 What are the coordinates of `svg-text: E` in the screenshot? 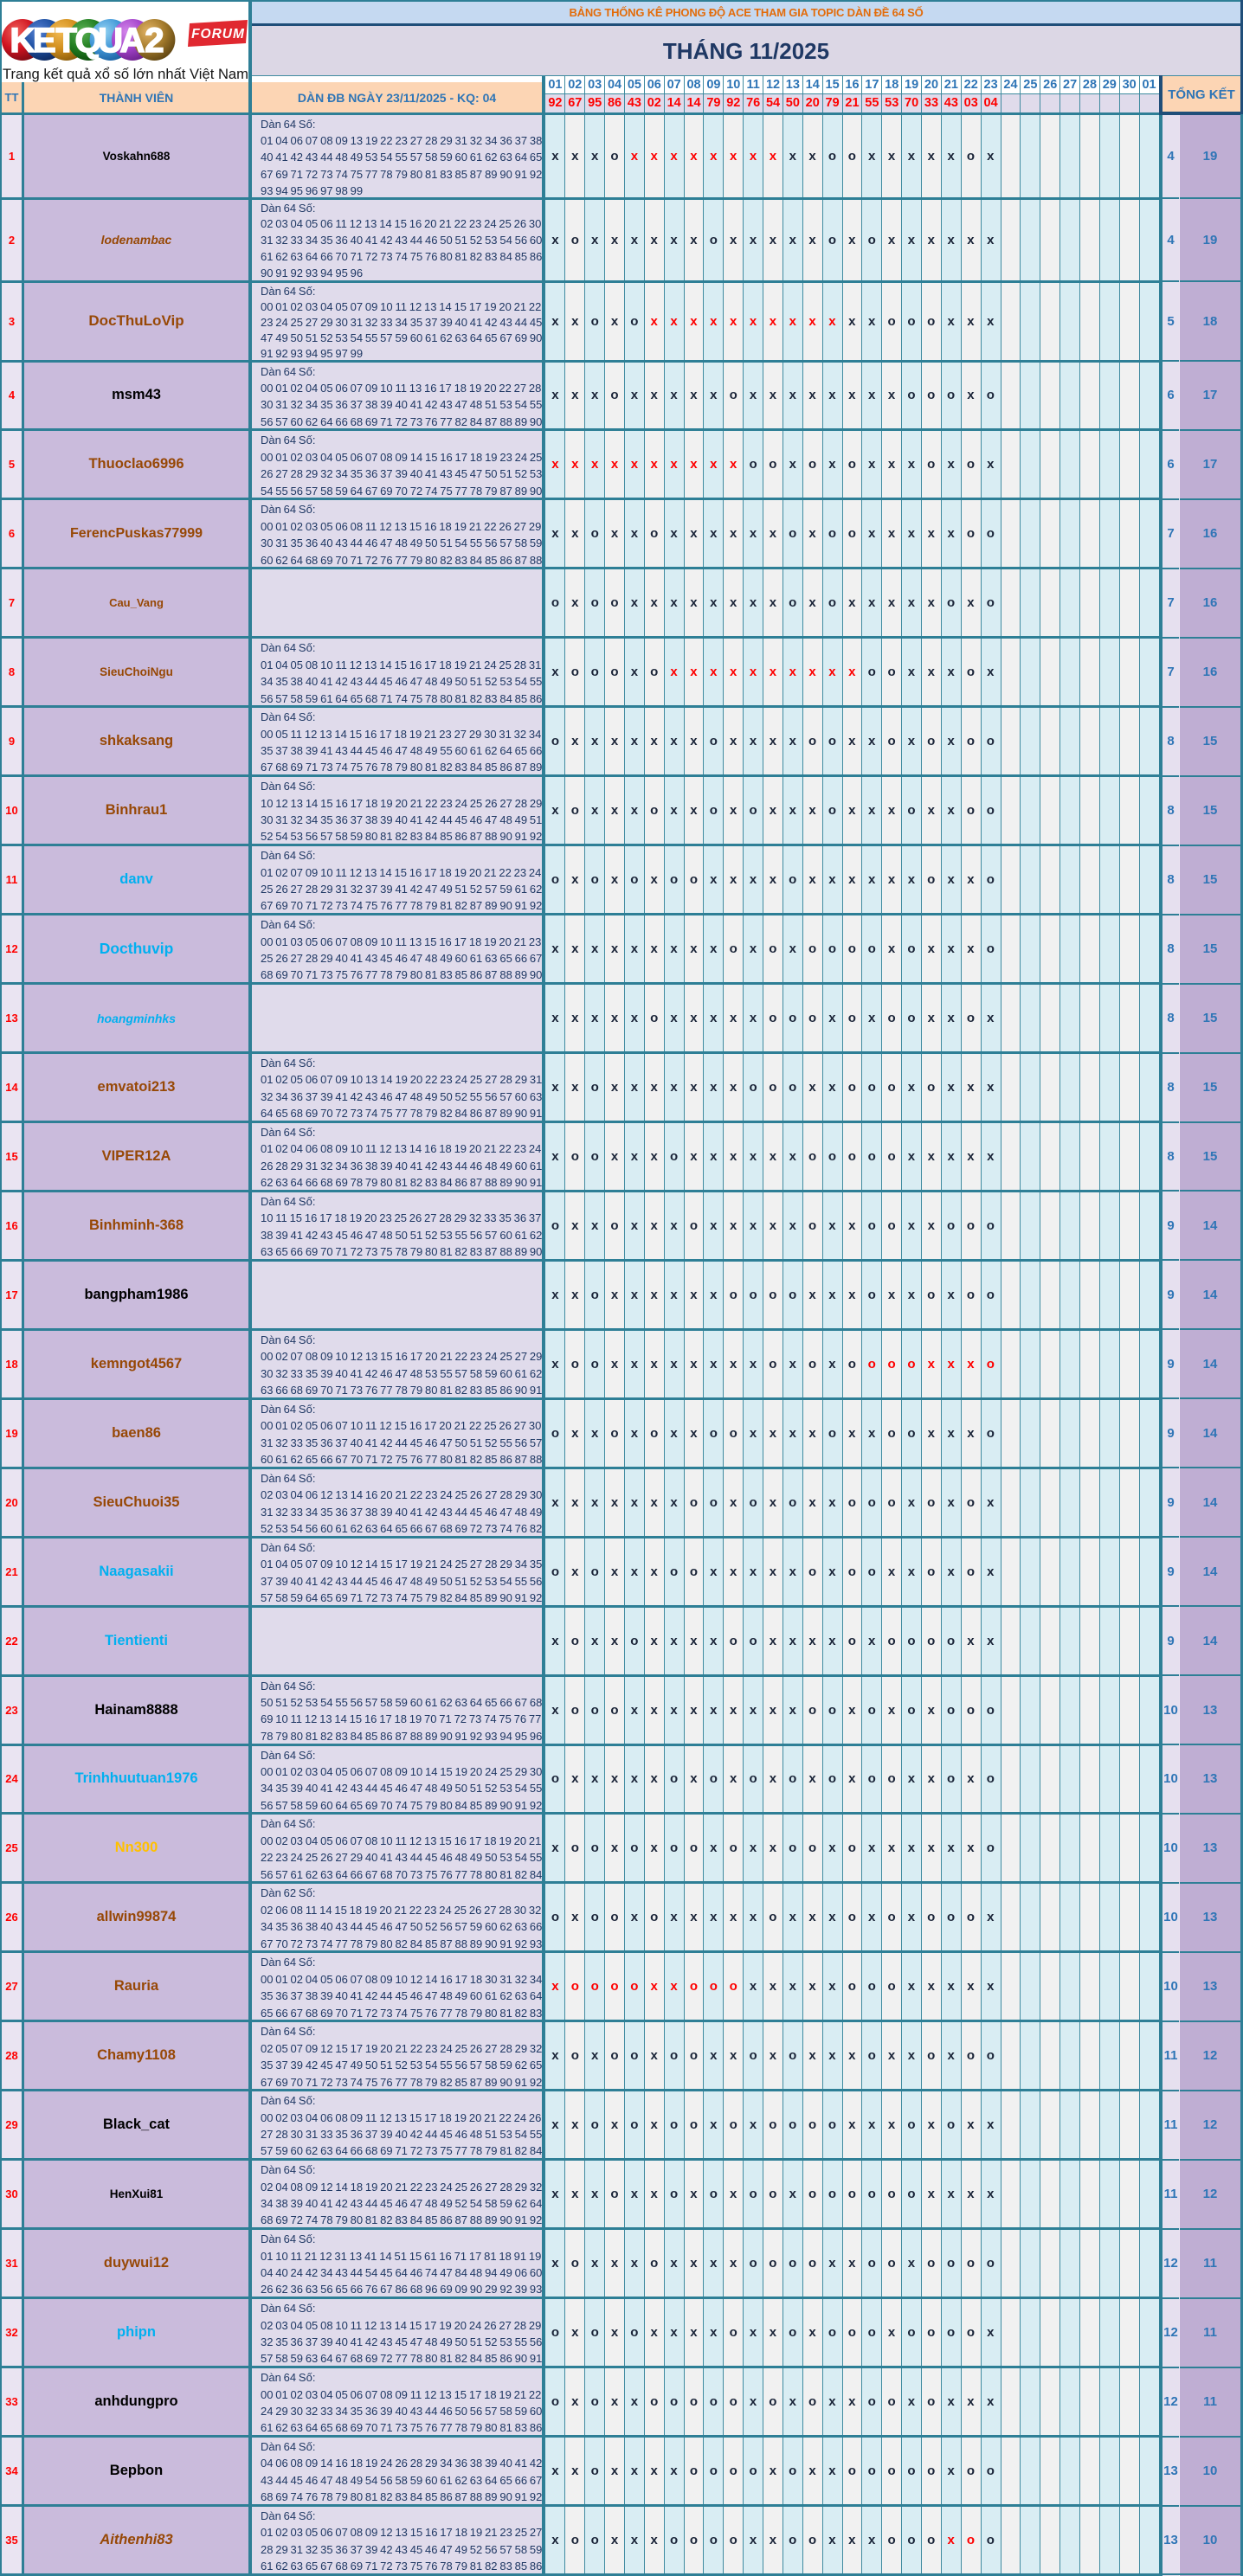 It's located at (45, 41).